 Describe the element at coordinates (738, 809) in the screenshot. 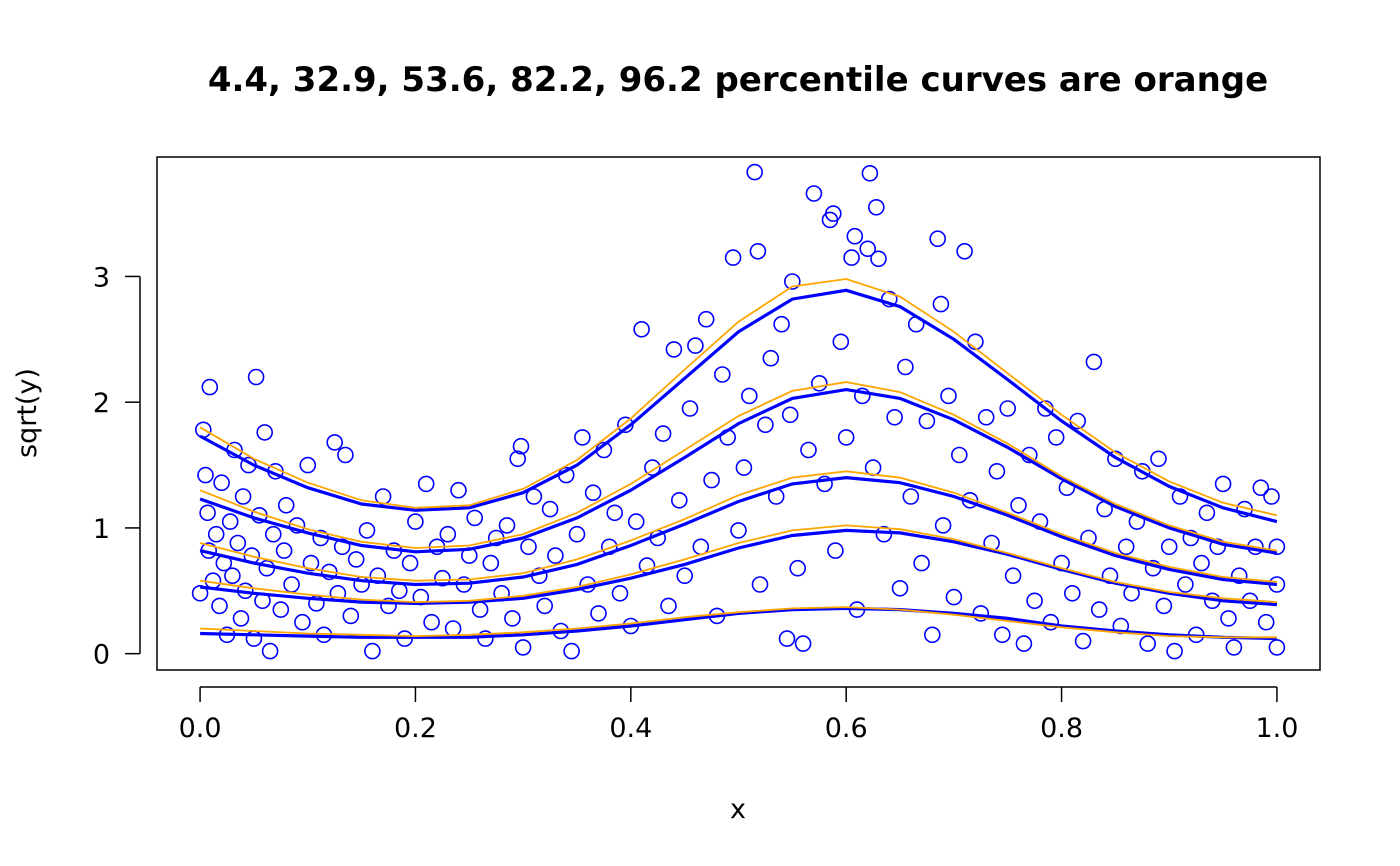

I see `x-axis-label: x` at that location.